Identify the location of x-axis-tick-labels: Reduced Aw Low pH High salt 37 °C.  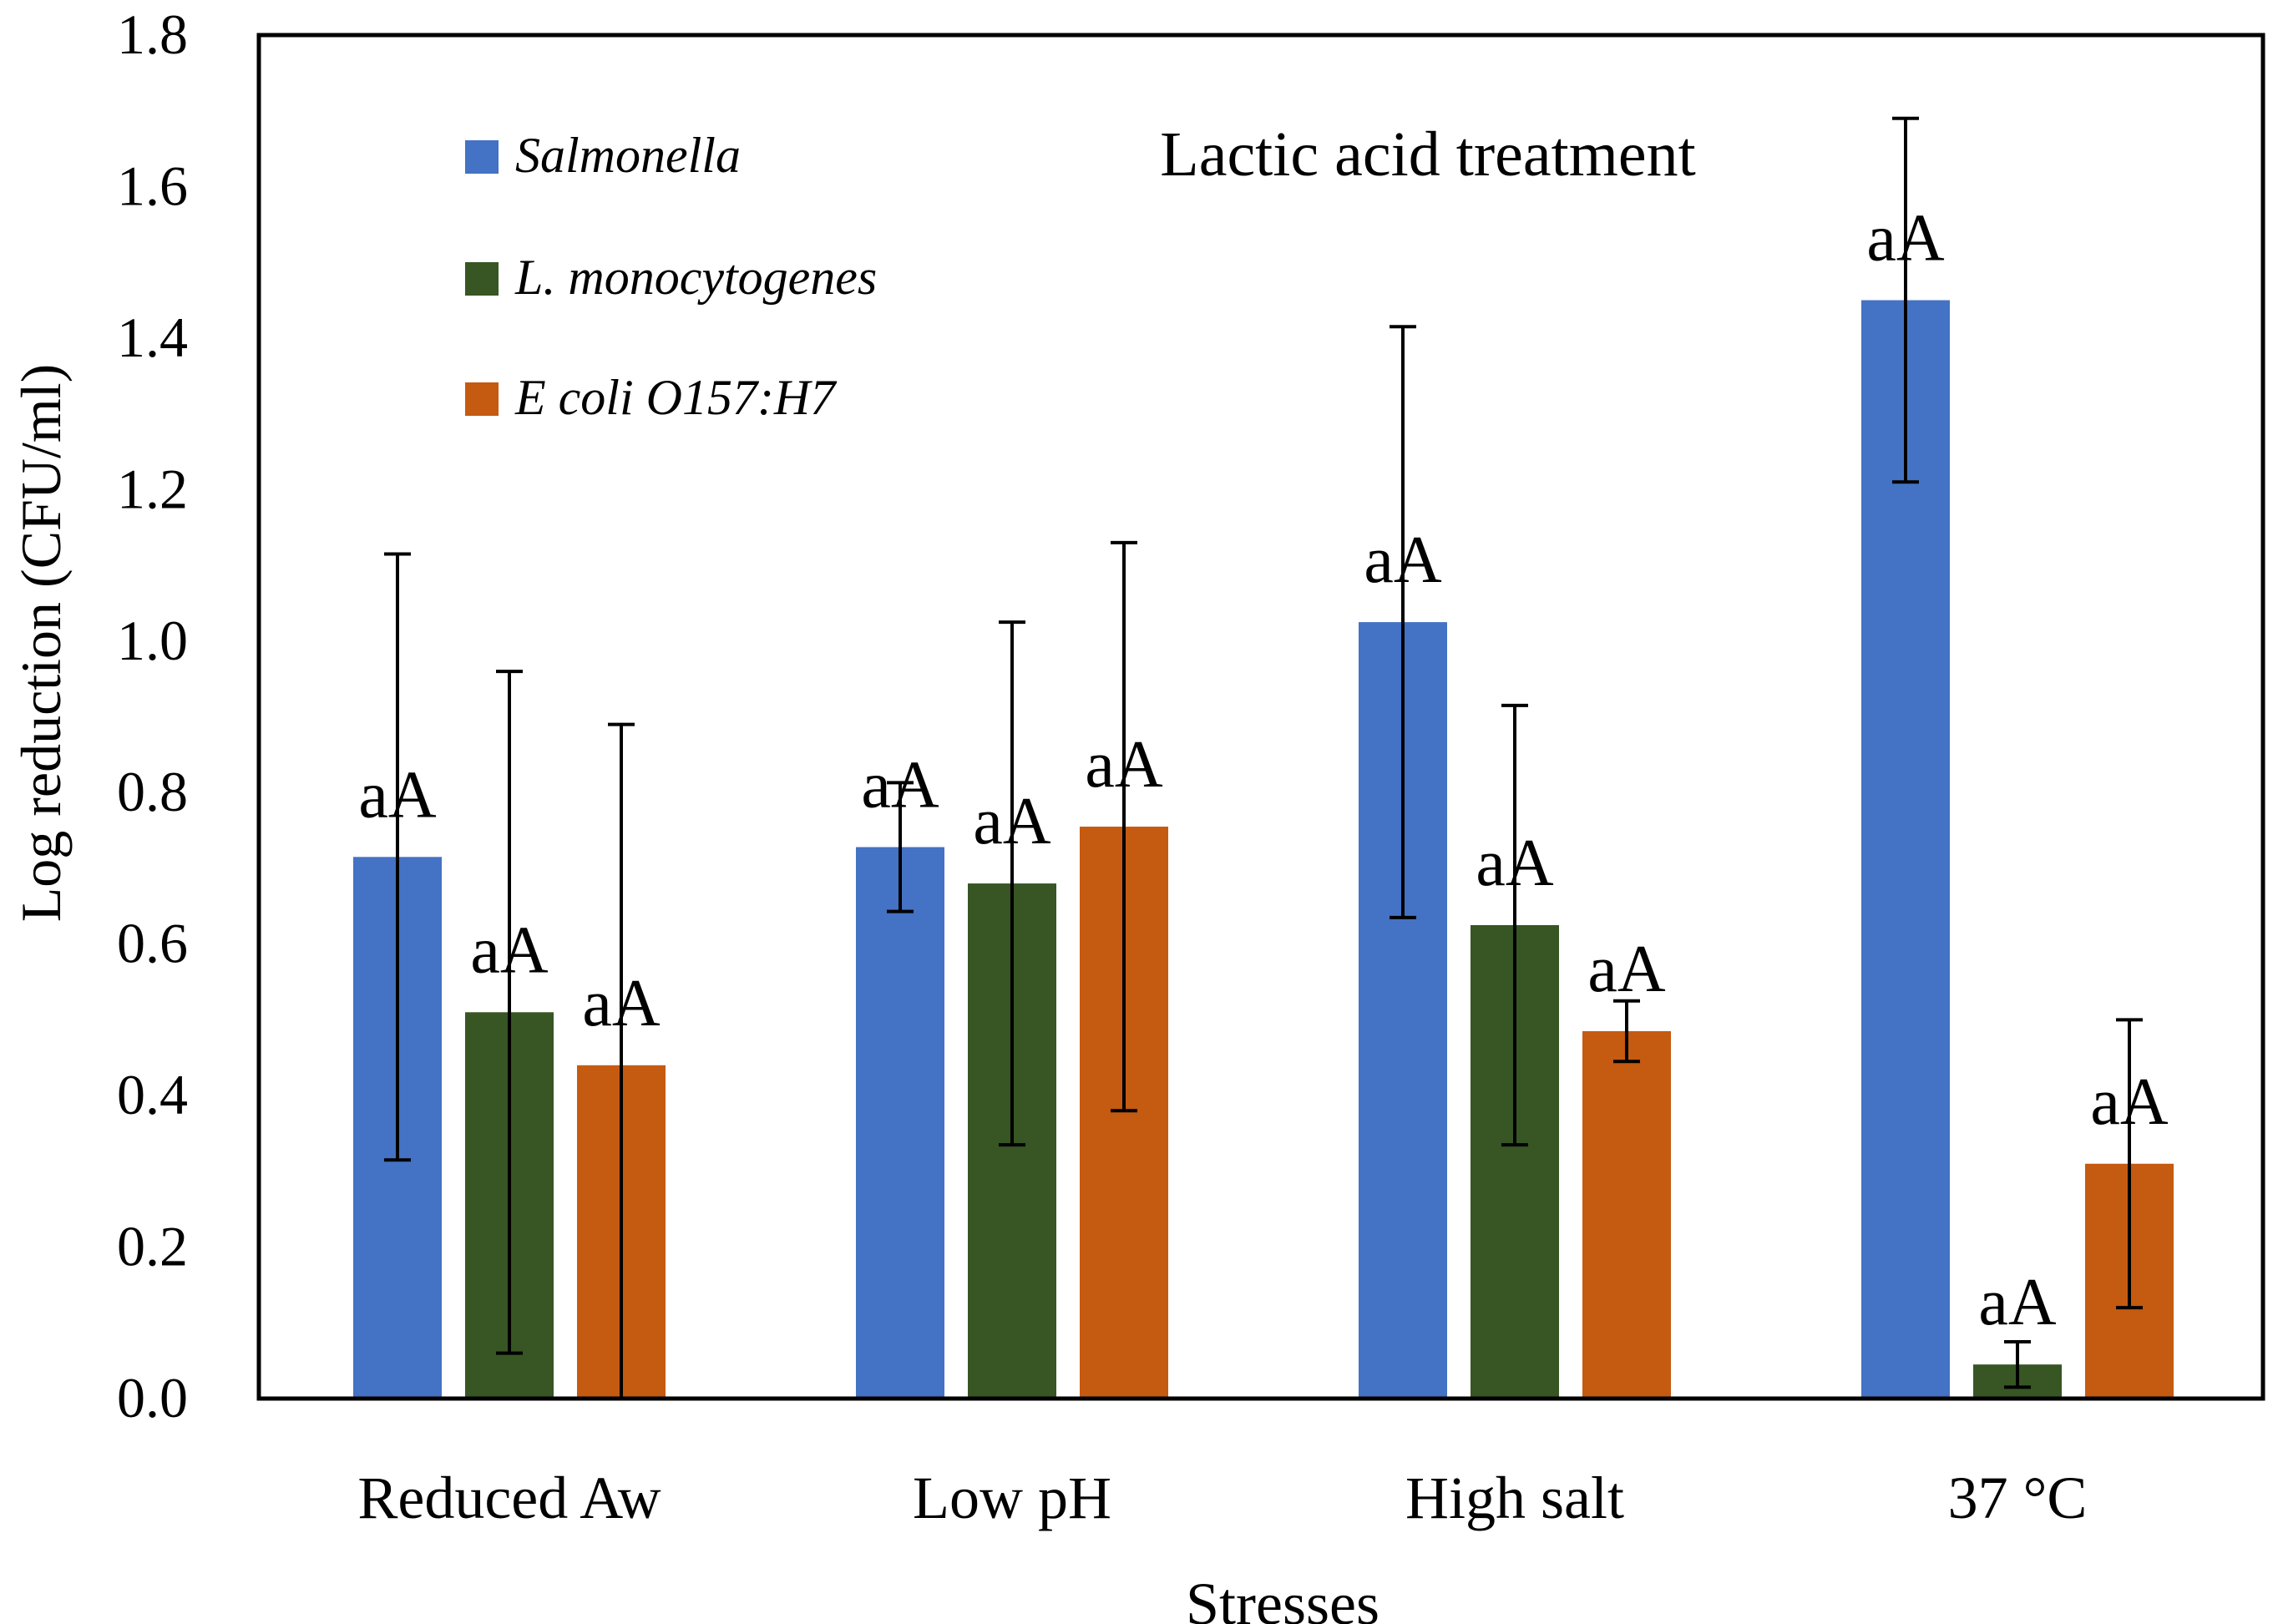
(1222, 1498).